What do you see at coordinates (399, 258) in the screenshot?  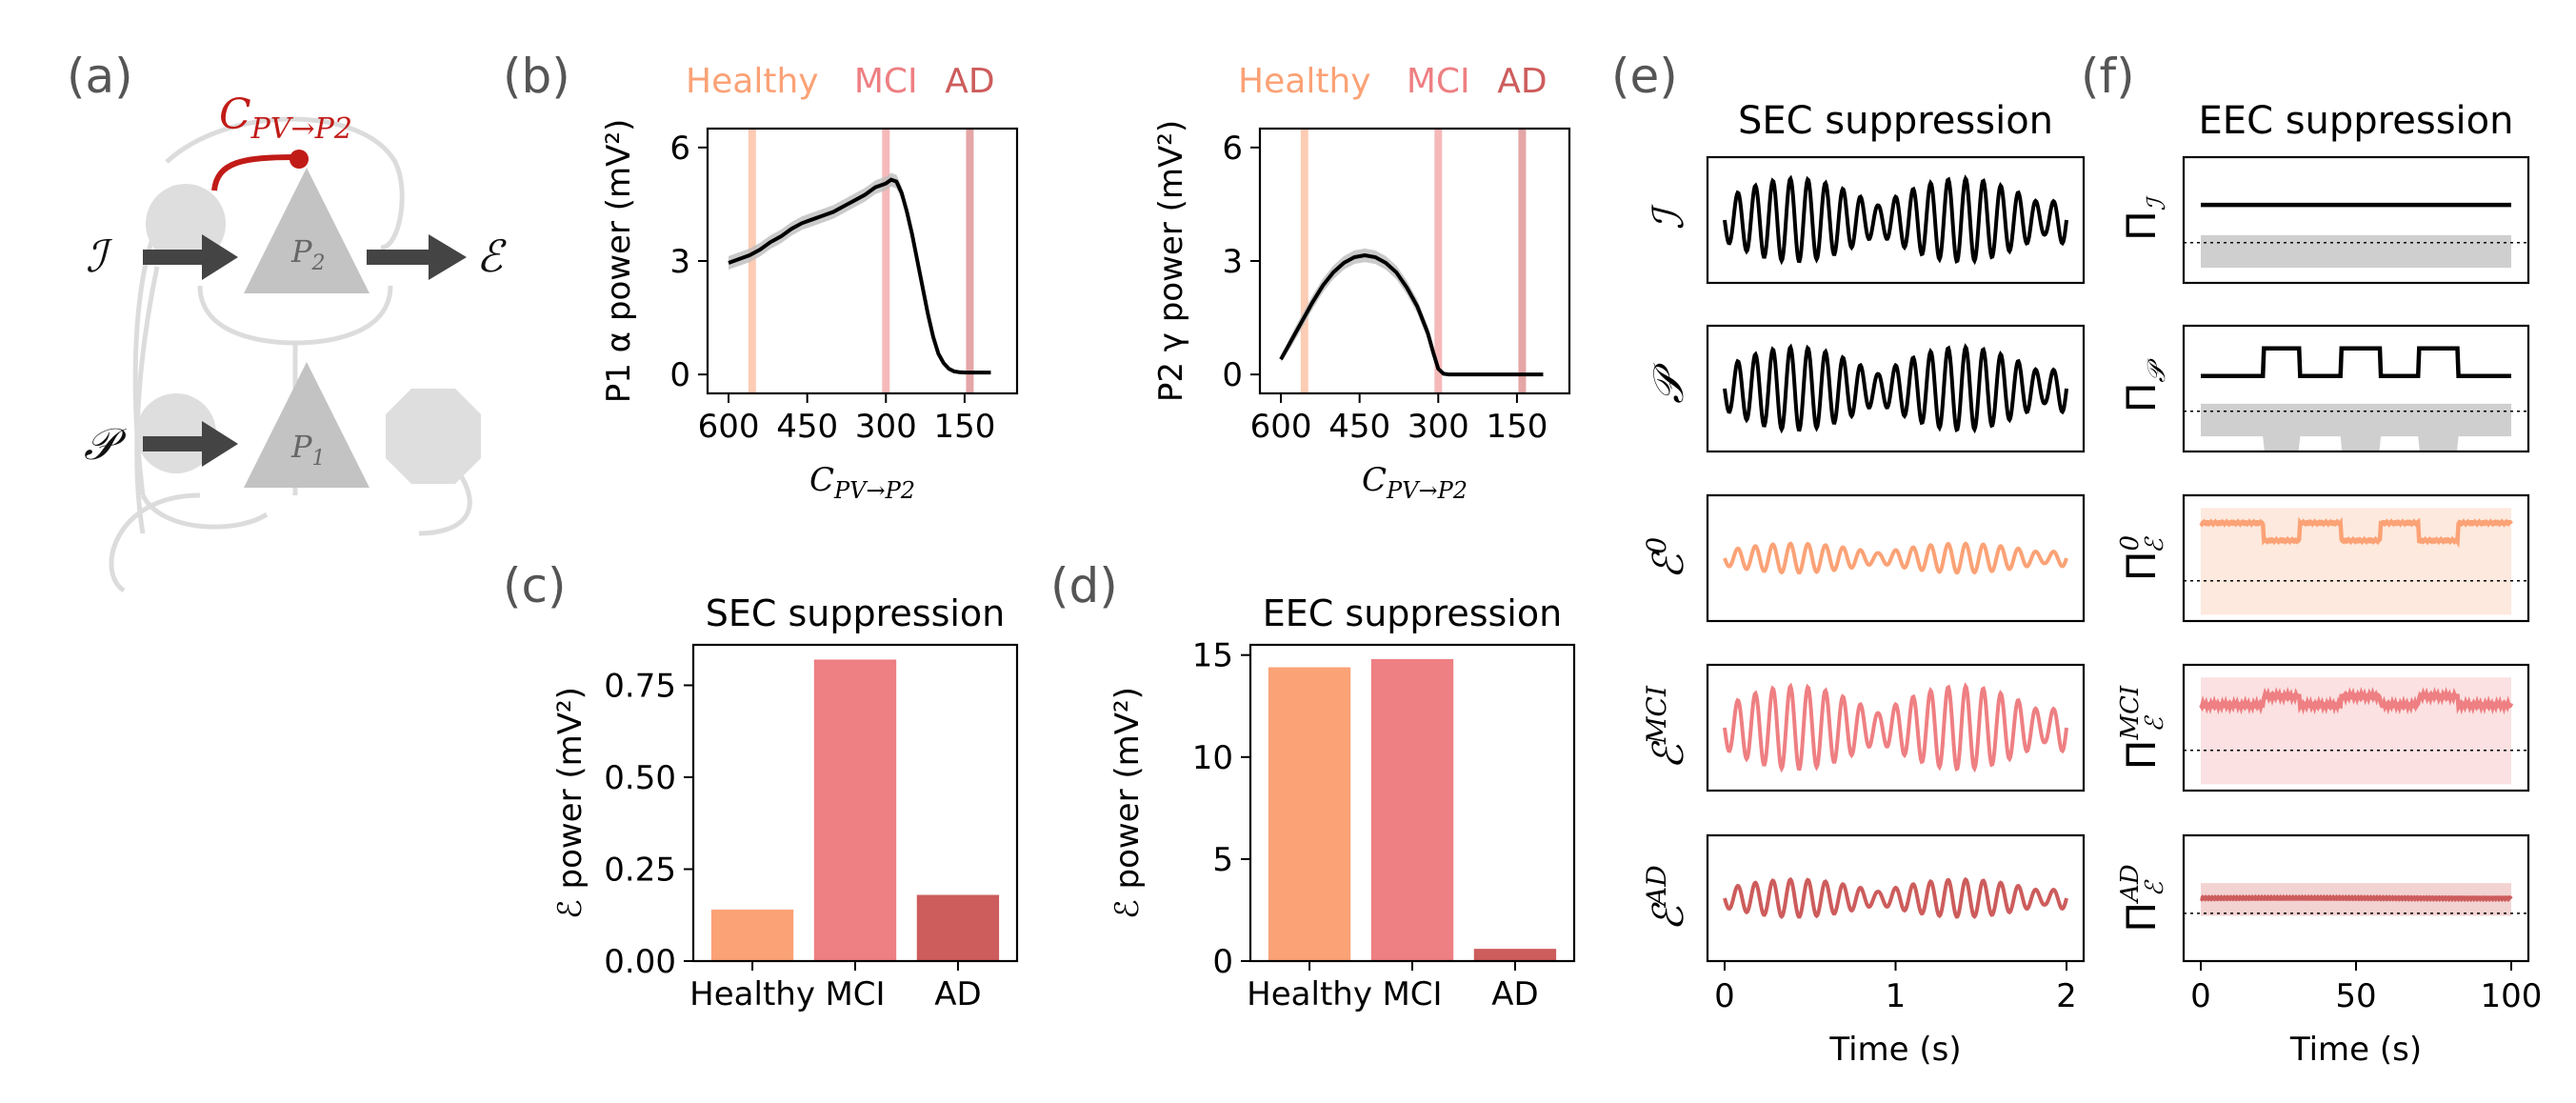 I see `output-e-arrow-shaft` at bounding box center [399, 258].